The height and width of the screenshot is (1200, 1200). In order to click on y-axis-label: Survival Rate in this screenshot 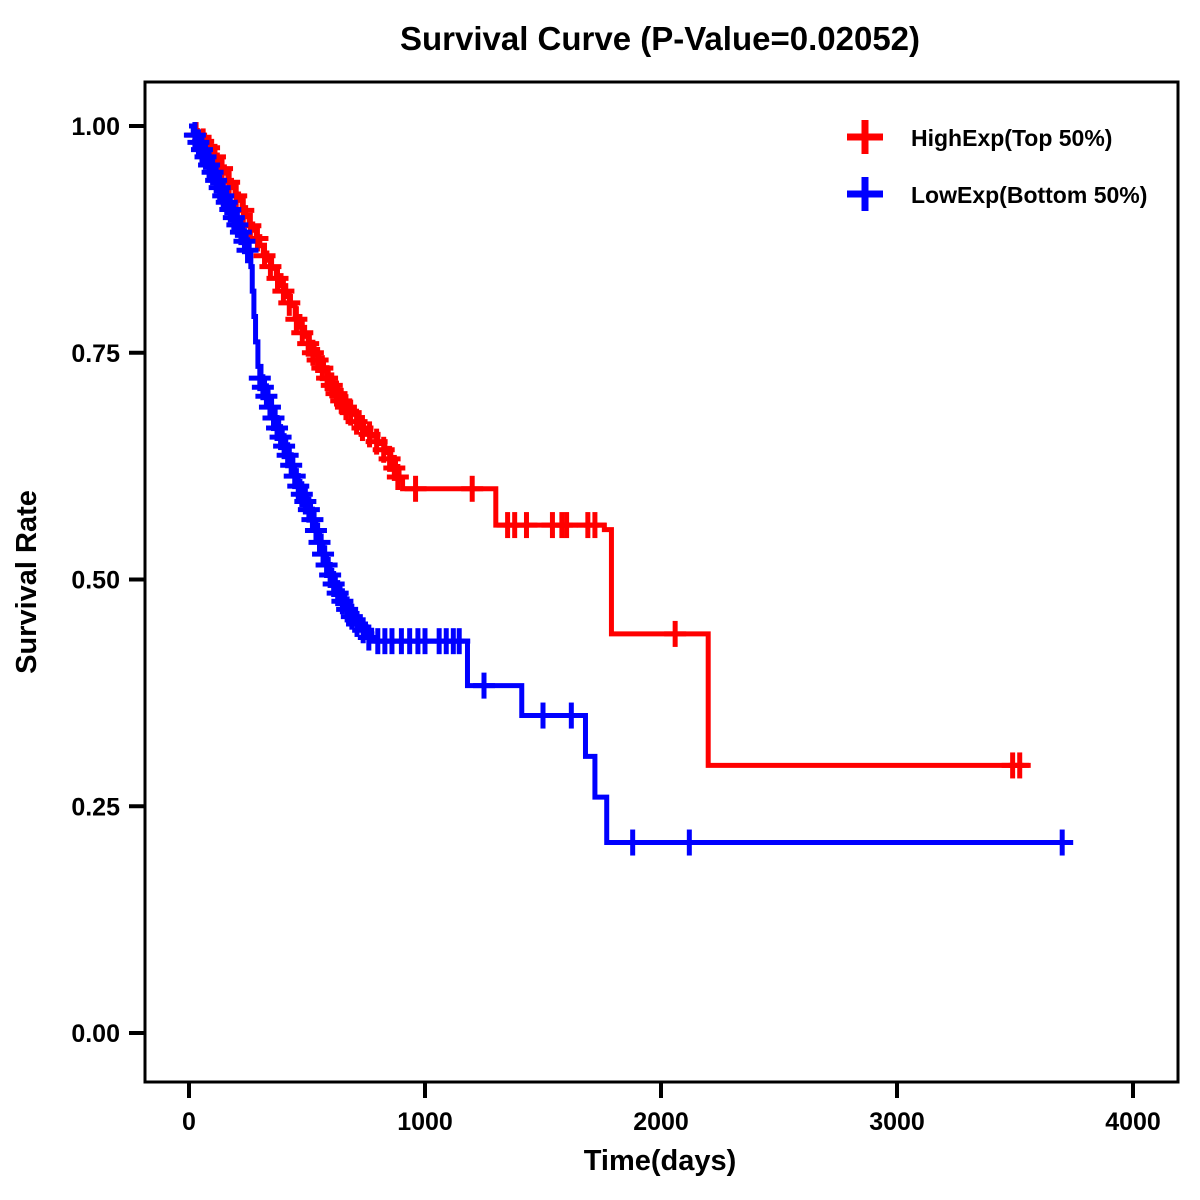, I will do `click(27, 582)`.